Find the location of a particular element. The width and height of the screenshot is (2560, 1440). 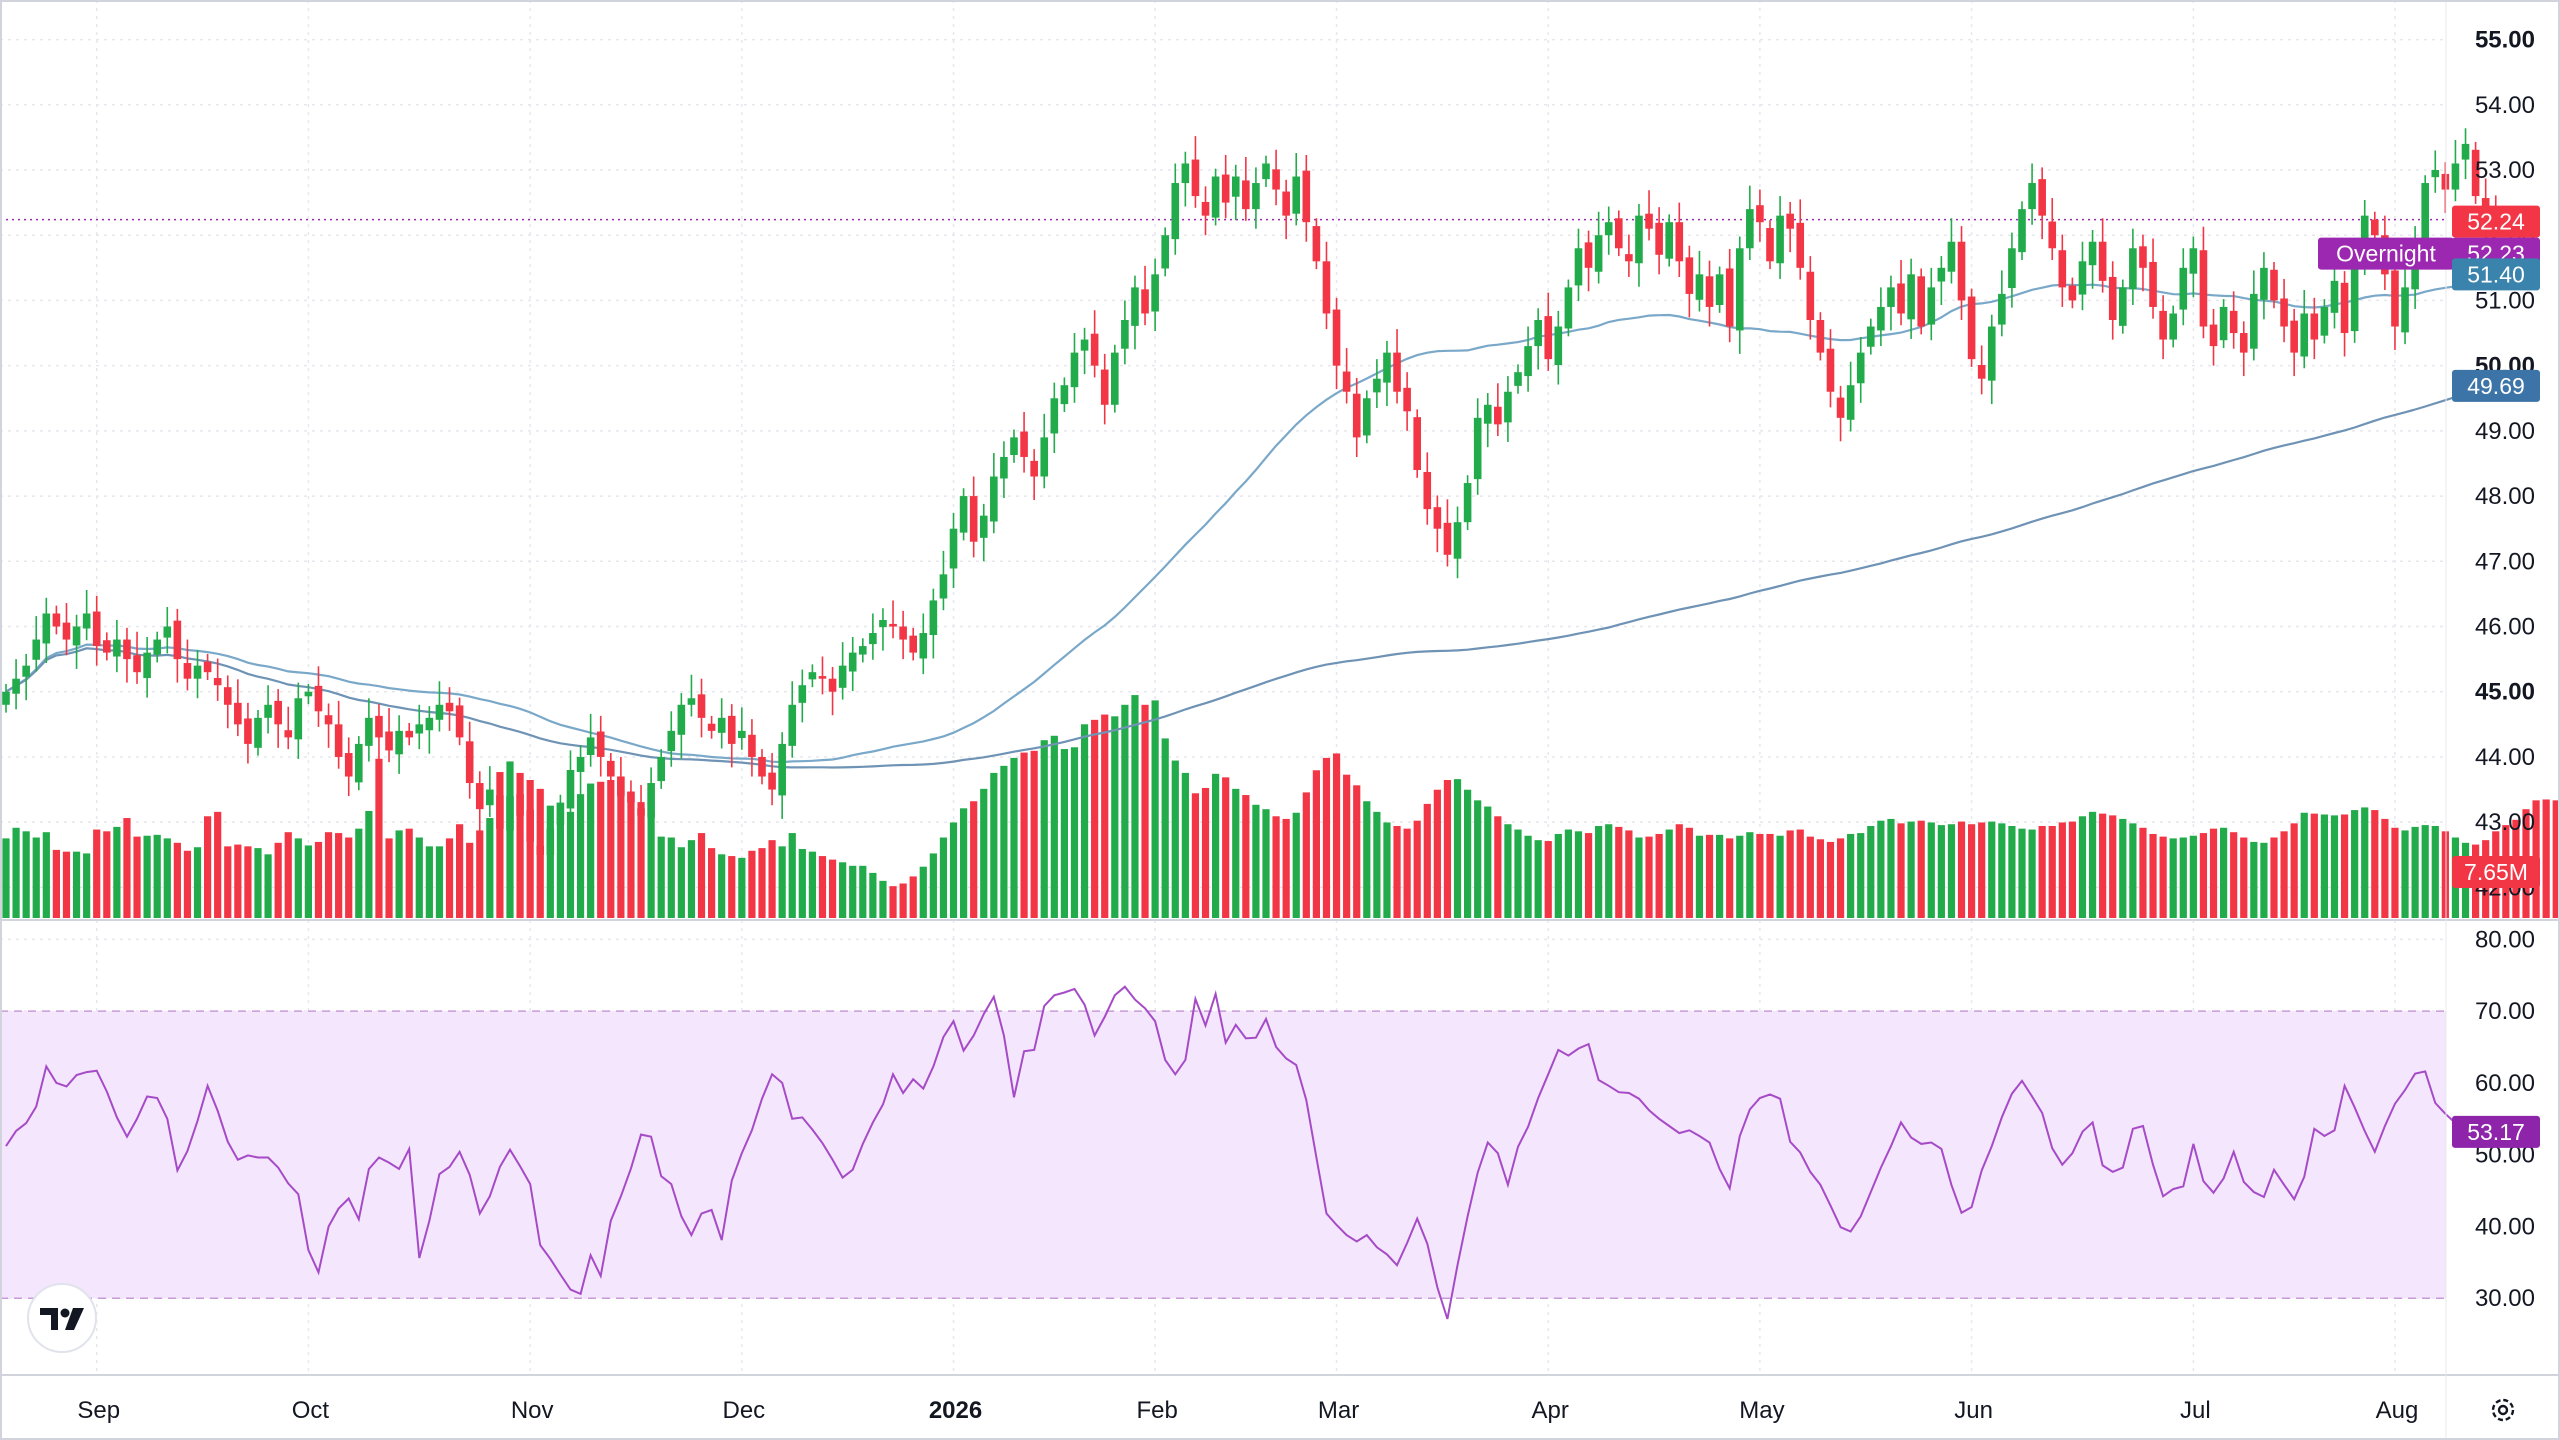

tradingview-logo-icon is located at coordinates (62, 1318).